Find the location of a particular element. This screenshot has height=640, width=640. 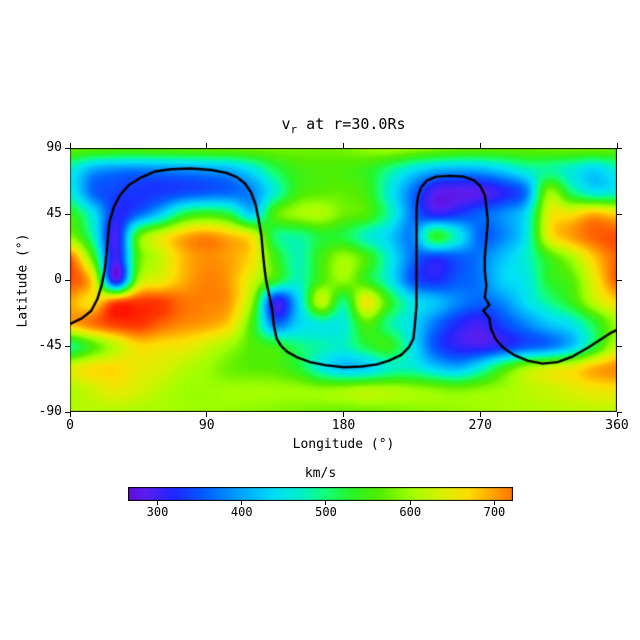

title-subscript: r is located at coordinates (294, 129).